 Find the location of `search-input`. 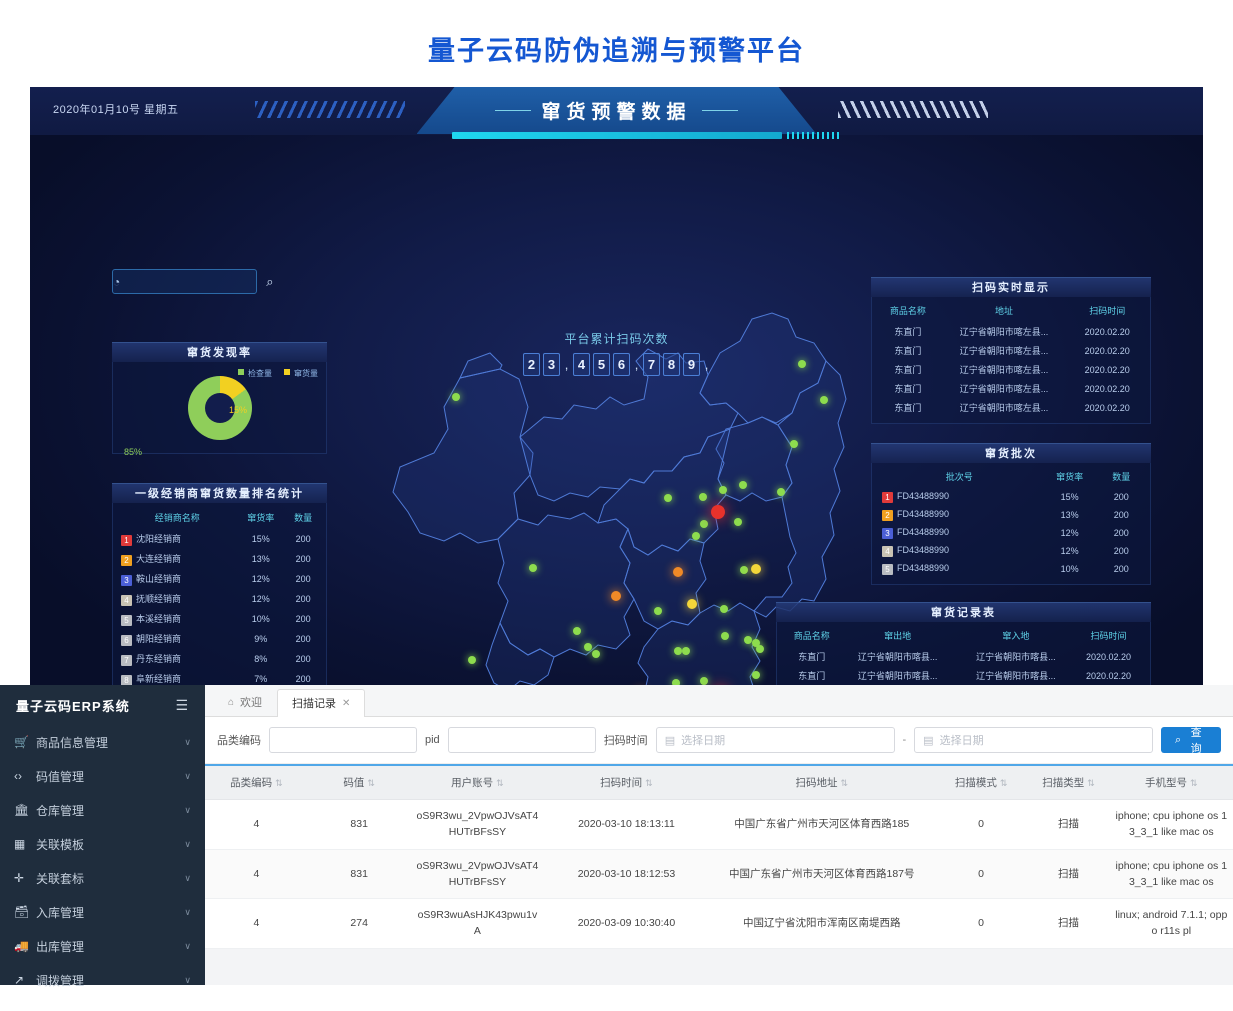

search-input is located at coordinates (193, 281).